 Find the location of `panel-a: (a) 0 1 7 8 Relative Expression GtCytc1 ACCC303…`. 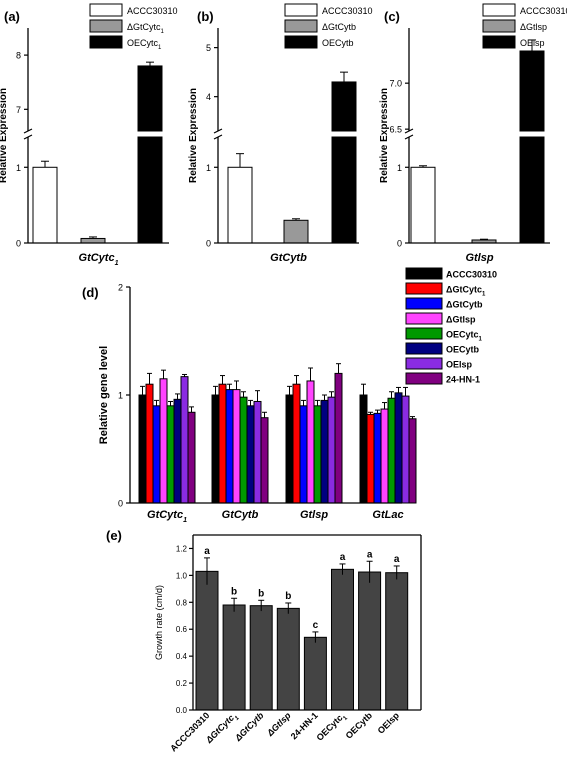

panel-a: (a) 0 1 7 8 Relative Expression GtCytc1 ACCC303… is located at coordinates (89, 135).